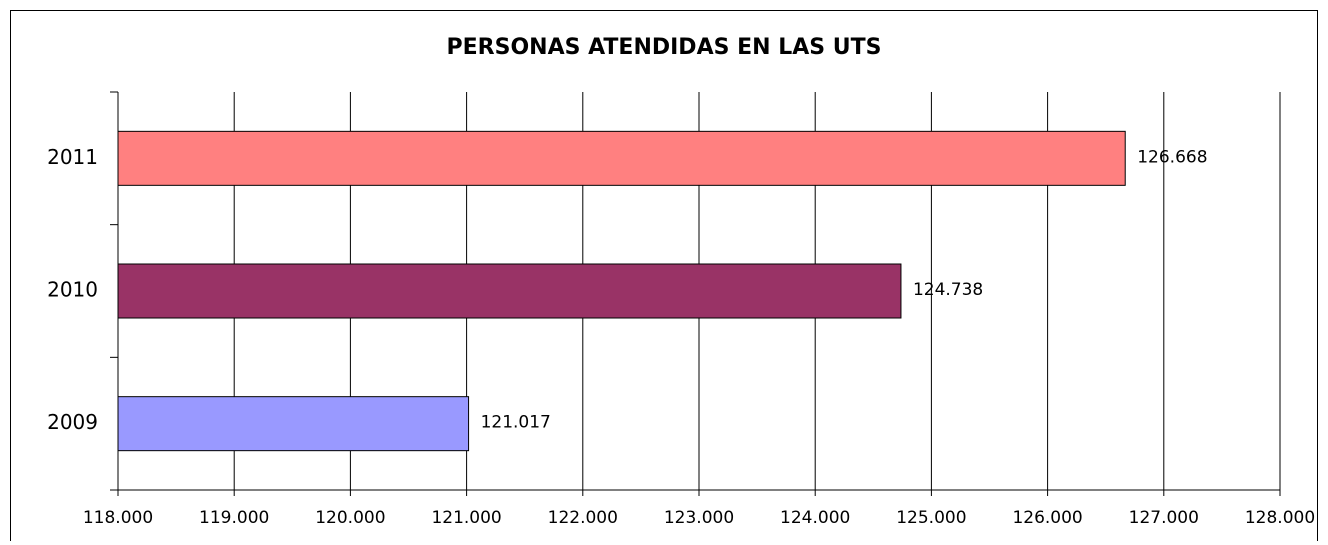  I want to click on data-label: 126.668, so click(1172, 157).